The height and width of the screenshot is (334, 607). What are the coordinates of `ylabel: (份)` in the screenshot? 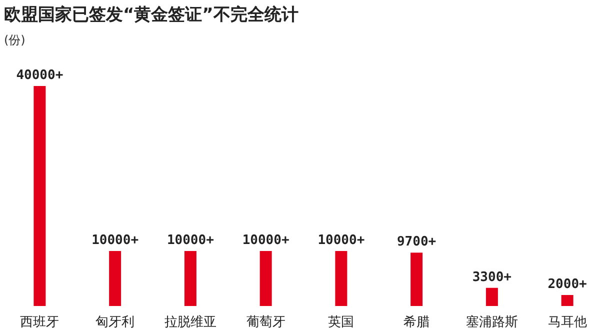 It's located at (15, 40).